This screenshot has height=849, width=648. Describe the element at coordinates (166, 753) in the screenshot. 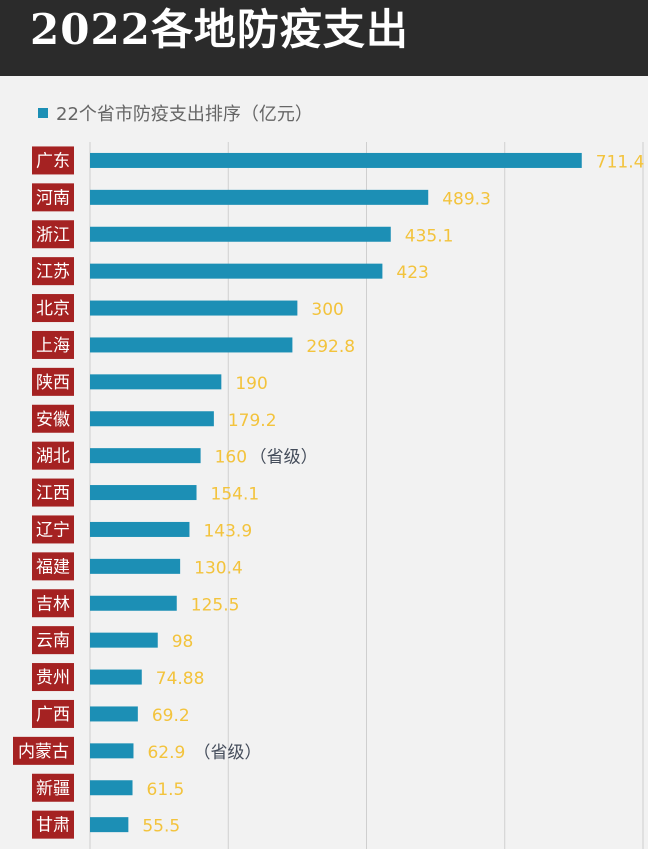

I see `value-label: 62.9` at that location.